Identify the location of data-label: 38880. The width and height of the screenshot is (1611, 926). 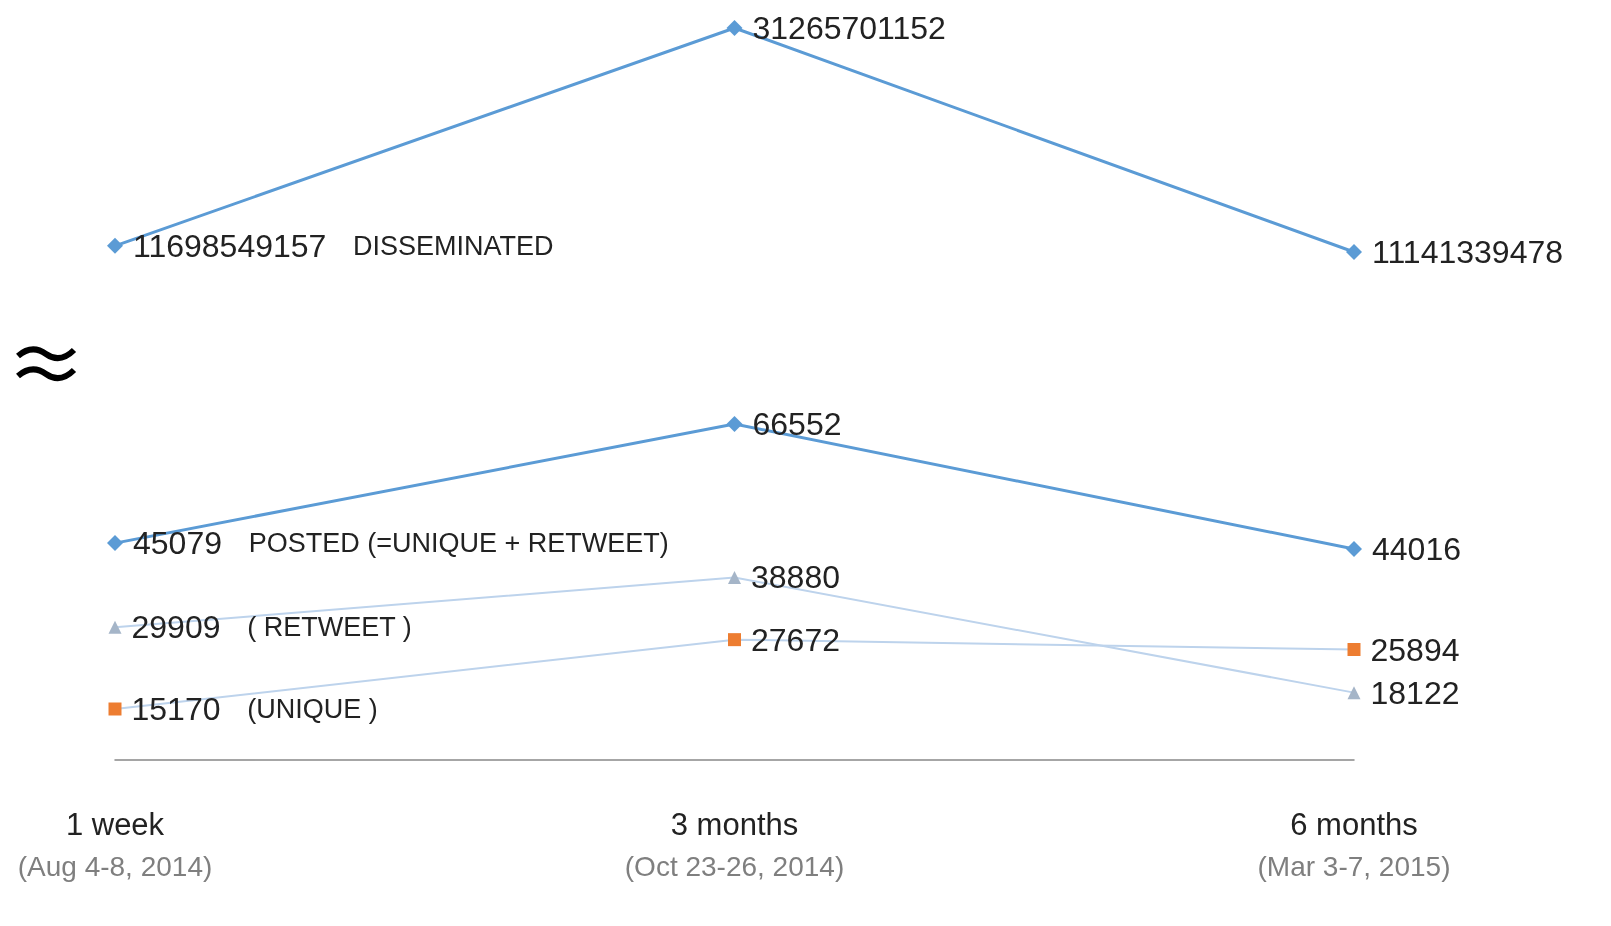
(795, 577).